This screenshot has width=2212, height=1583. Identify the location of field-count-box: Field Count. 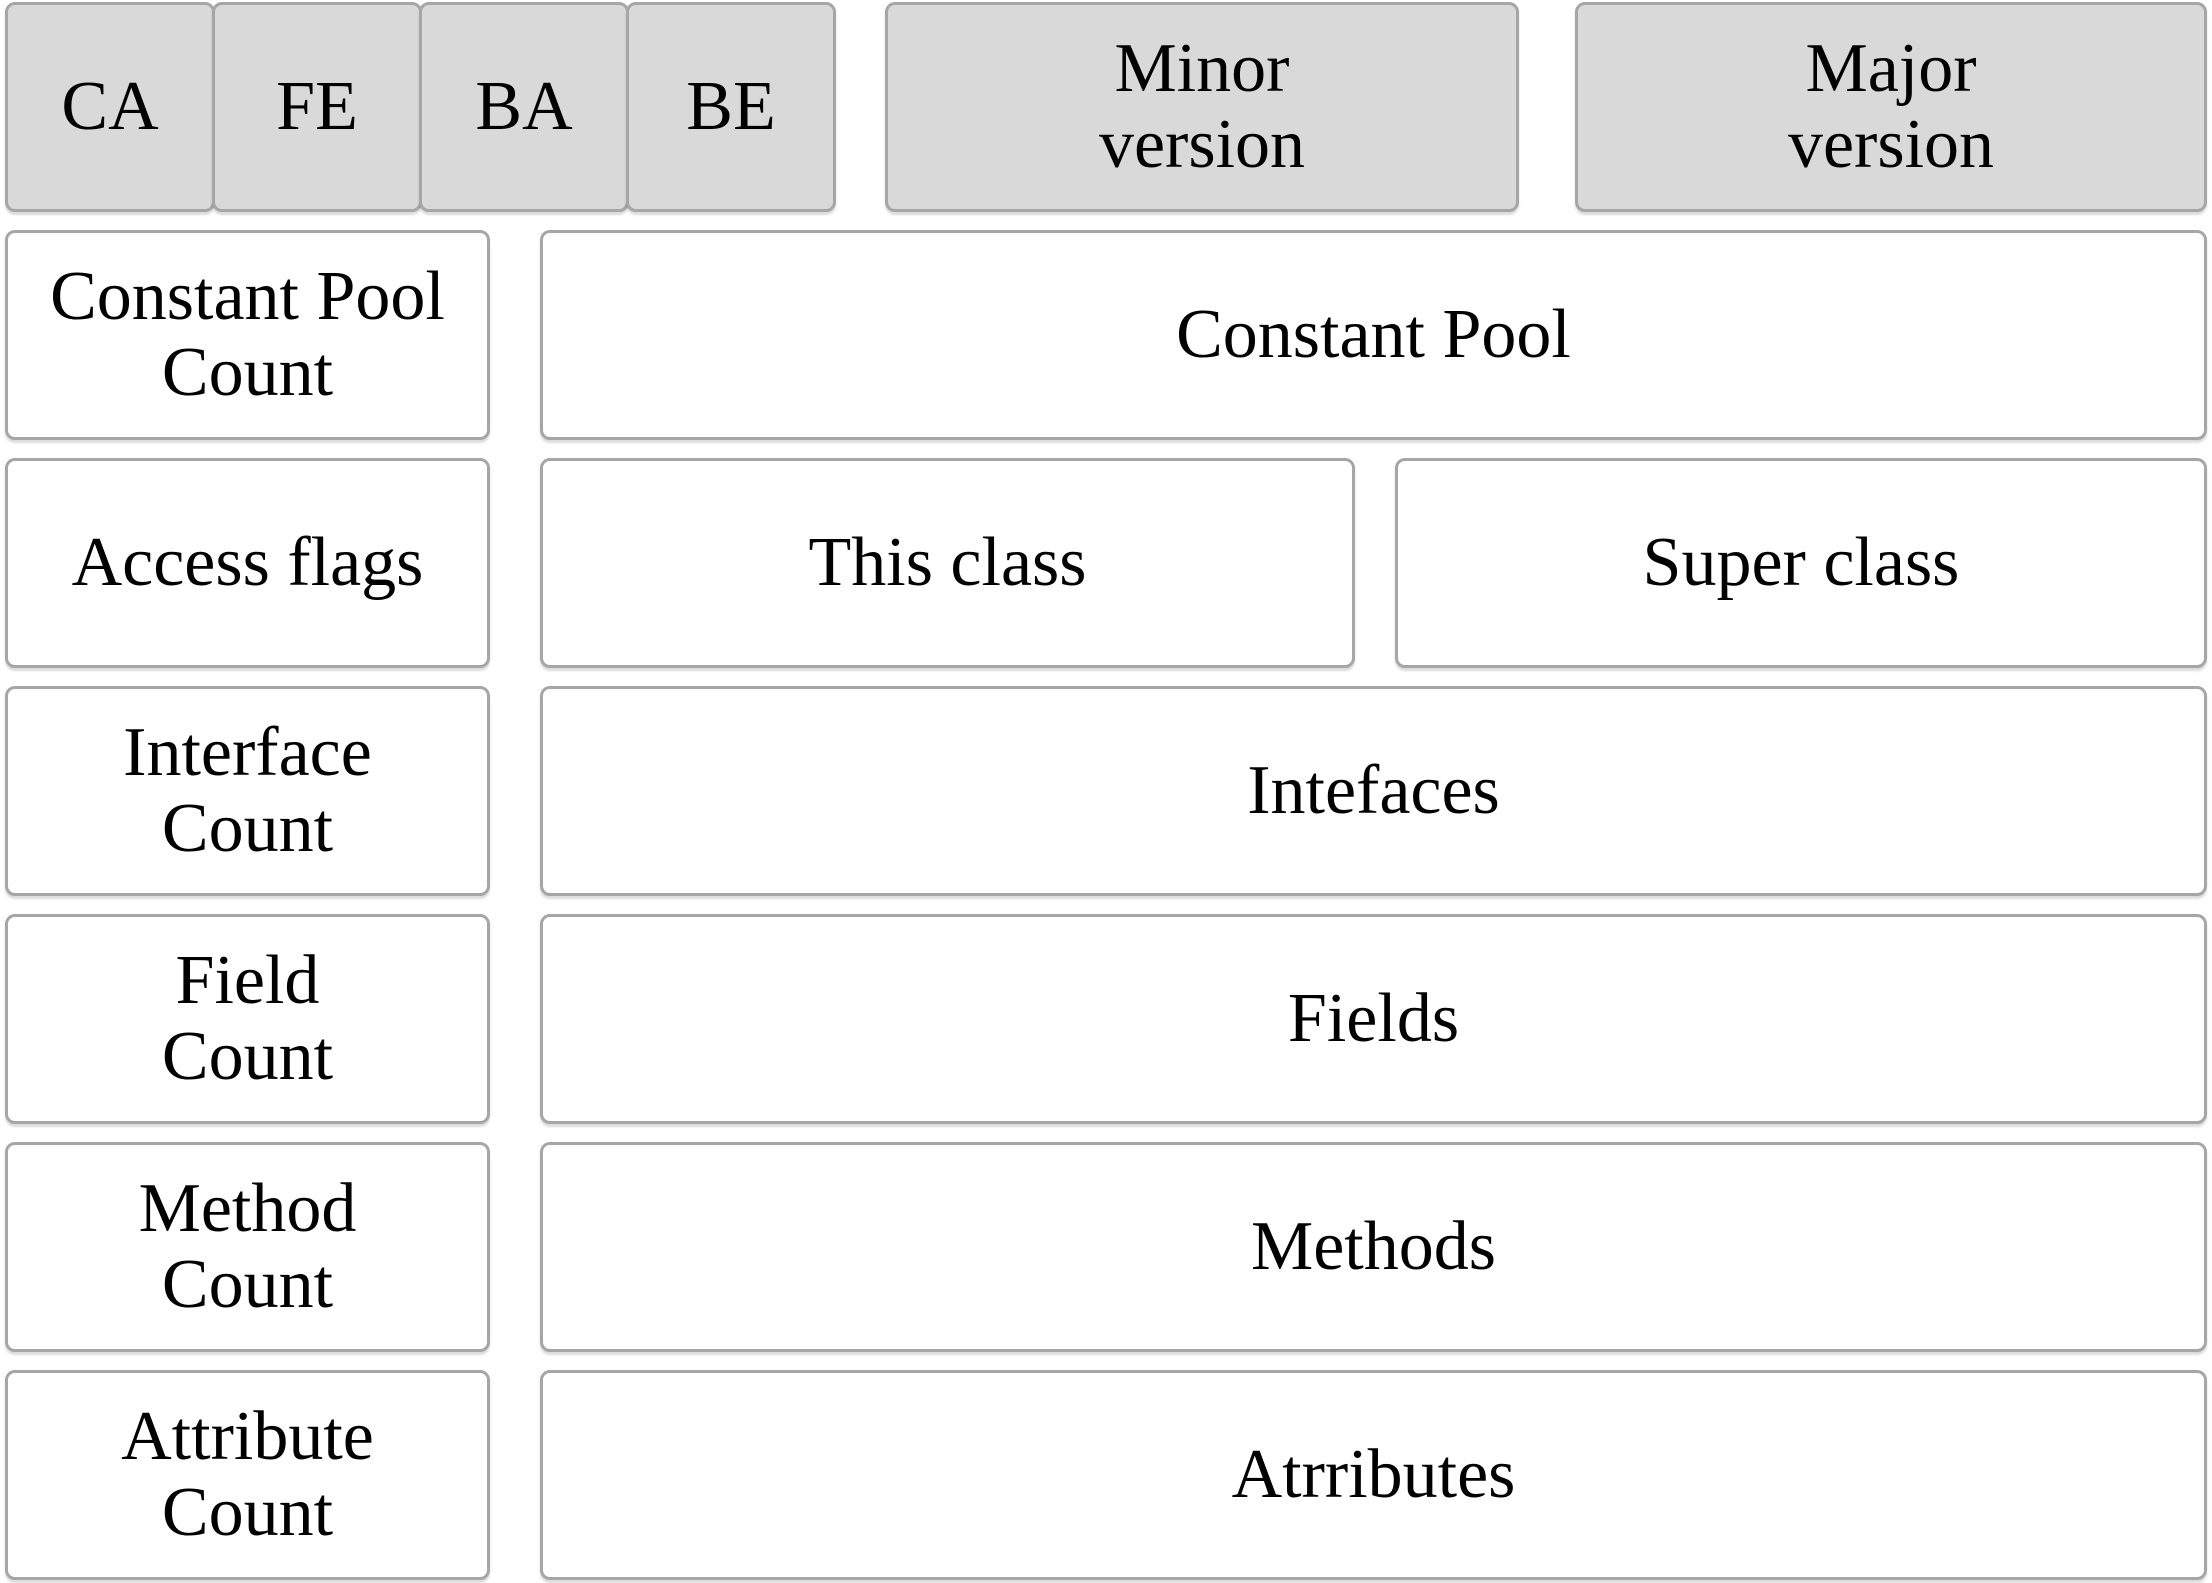
(247, 1019).